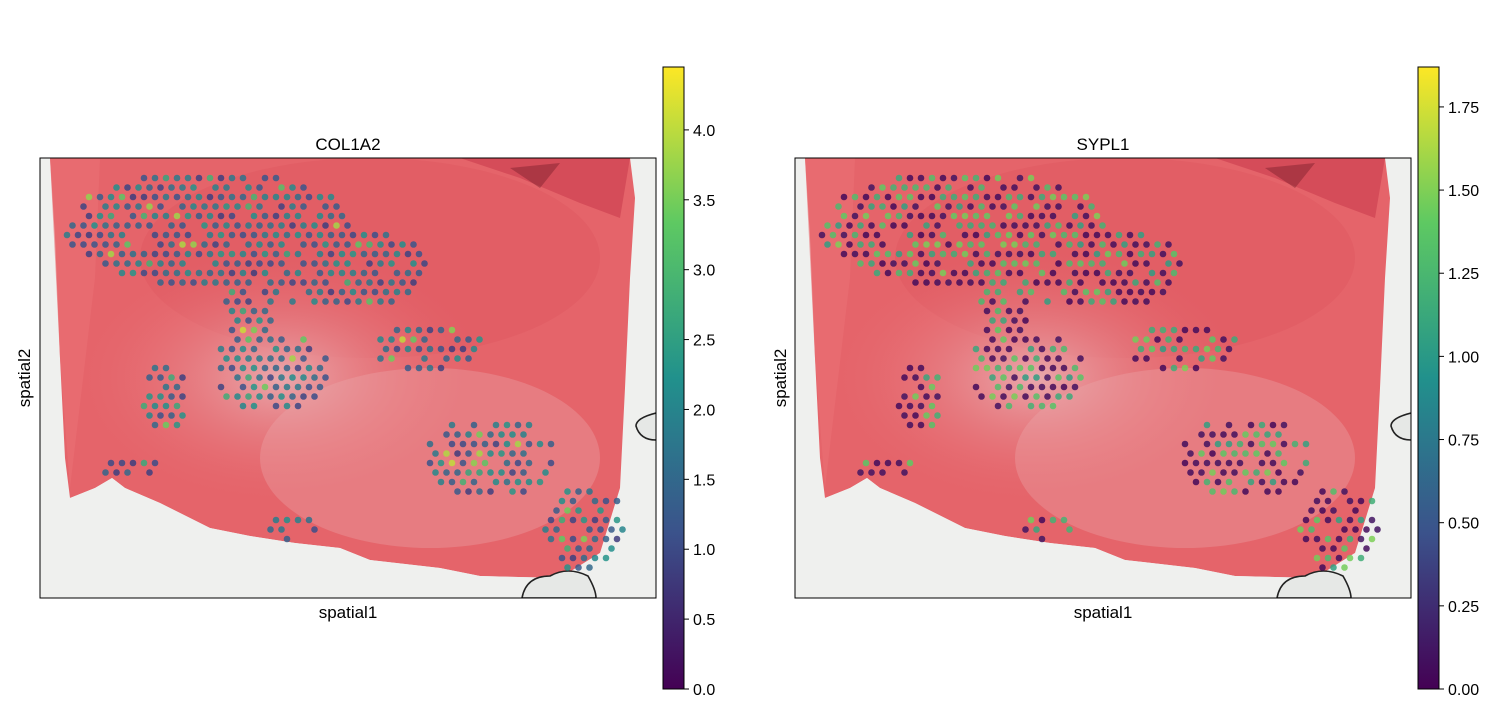 Image resolution: width=1500 pixels, height=726 pixels. What do you see at coordinates (1463, 524) in the screenshot?
I see `colorbar-tick-label: 0.50` at bounding box center [1463, 524].